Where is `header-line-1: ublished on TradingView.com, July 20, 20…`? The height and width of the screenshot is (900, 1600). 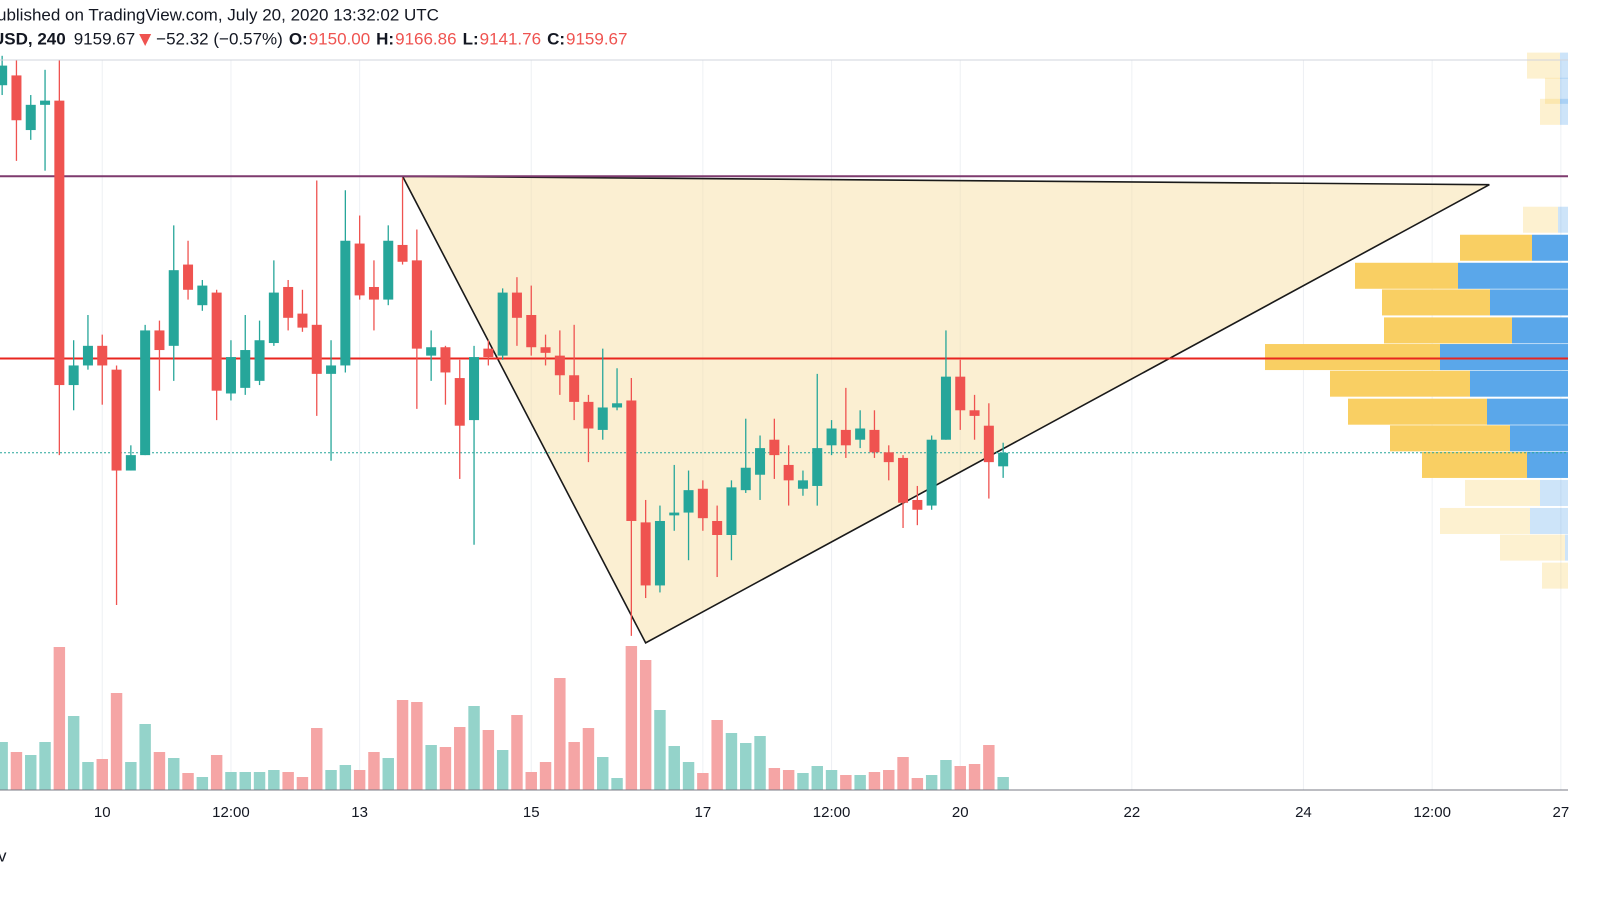
header-line-1: ublished on TradingView.com, July 20, 20… is located at coordinates (219, 14).